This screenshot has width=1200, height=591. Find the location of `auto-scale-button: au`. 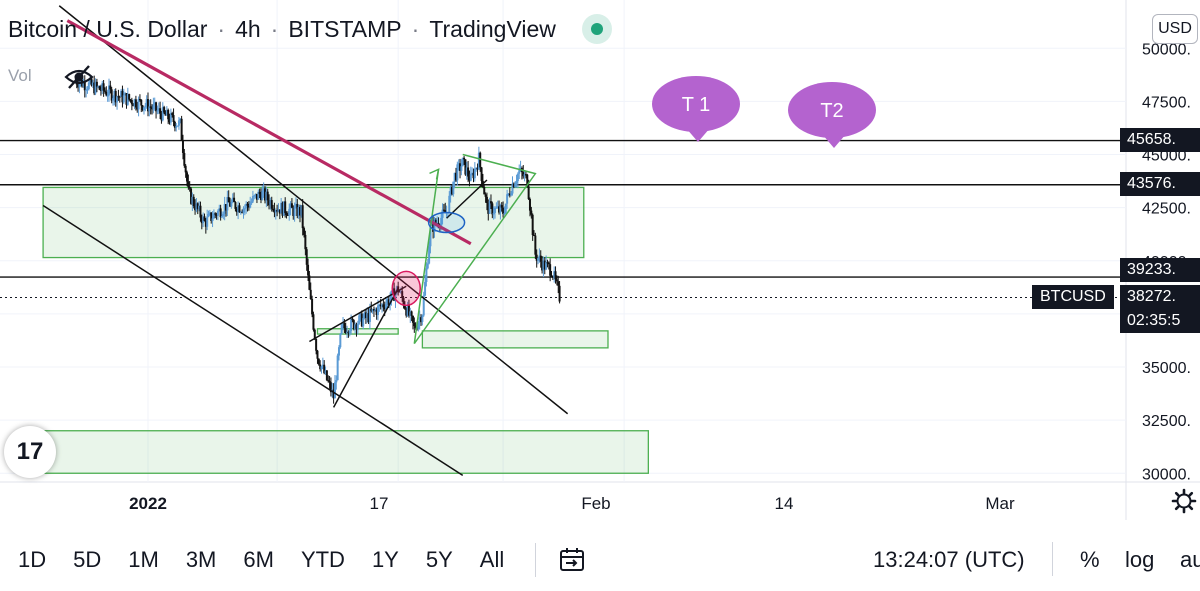

auto-scale-button: au is located at coordinates (1190, 559).